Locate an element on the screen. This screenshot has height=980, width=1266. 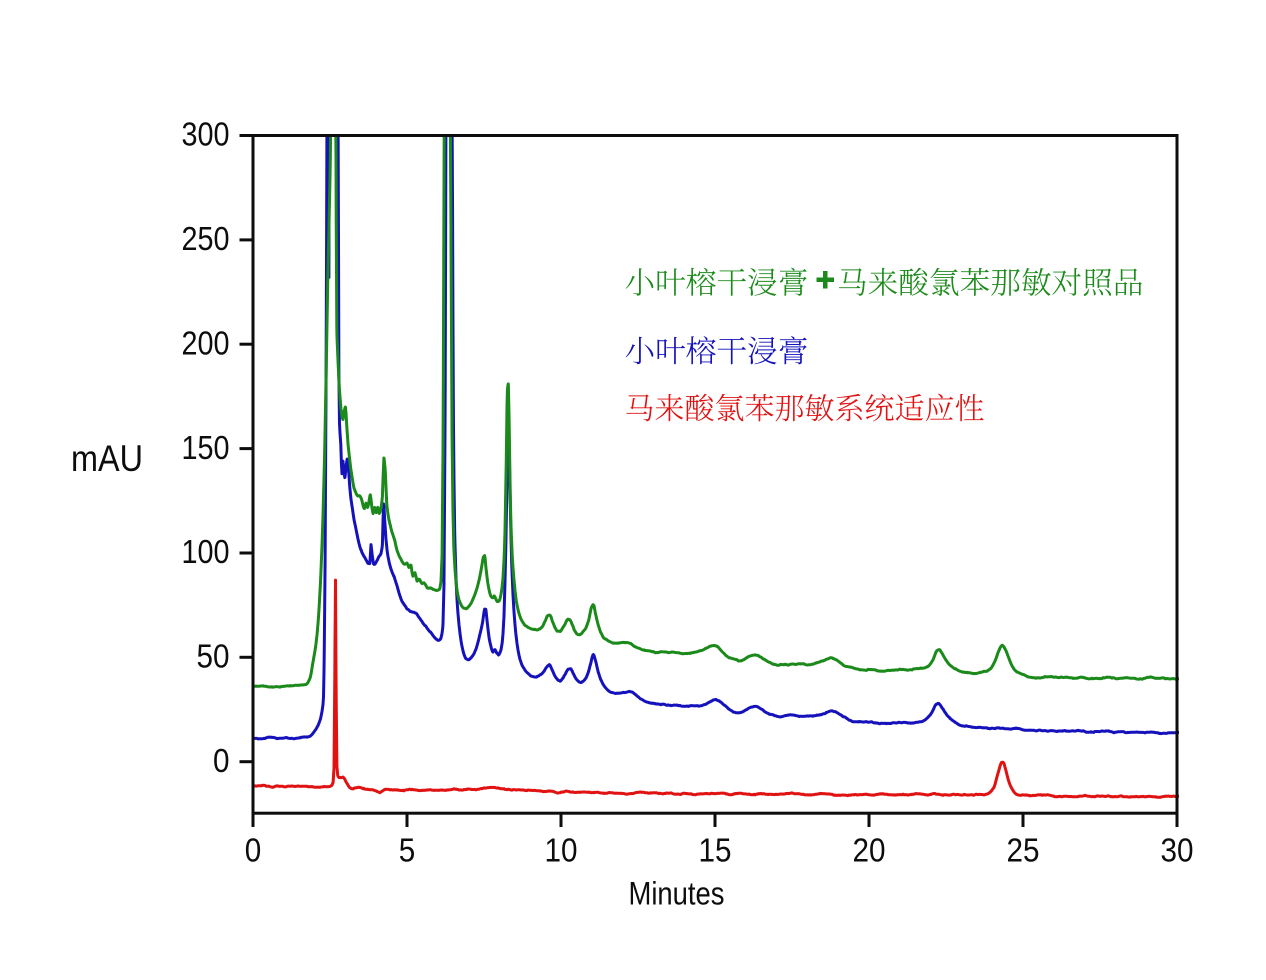
svg-text: mAU is located at coordinates (107, 458).